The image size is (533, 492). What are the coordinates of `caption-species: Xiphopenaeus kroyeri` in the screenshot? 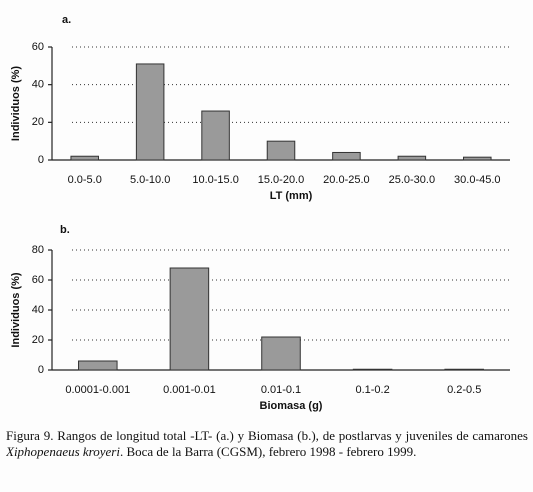 It's located at (63, 451).